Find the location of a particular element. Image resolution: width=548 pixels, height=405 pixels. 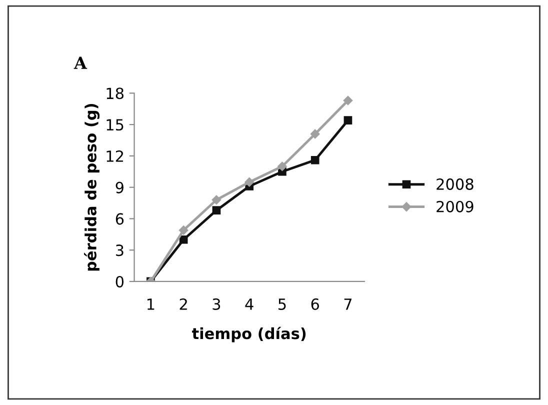

x-tick-label: 5 is located at coordinates (282, 304).